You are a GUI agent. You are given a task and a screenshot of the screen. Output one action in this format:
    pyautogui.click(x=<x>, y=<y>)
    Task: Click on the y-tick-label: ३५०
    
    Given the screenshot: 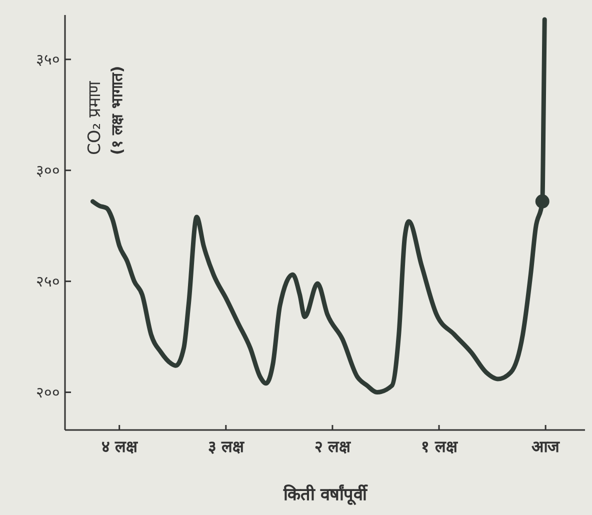 What is the action you would take?
    pyautogui.click(x=48, y=59)
    